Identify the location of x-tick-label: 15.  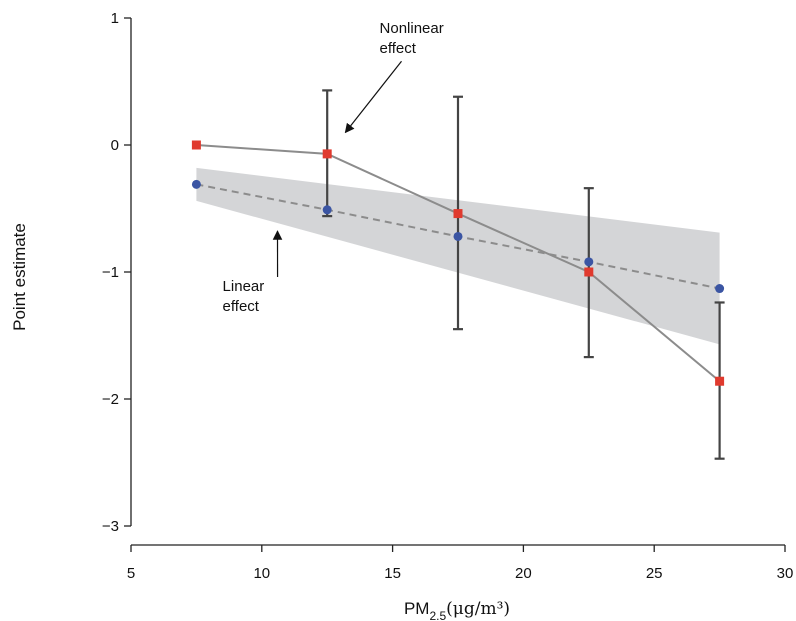
(392, 573).